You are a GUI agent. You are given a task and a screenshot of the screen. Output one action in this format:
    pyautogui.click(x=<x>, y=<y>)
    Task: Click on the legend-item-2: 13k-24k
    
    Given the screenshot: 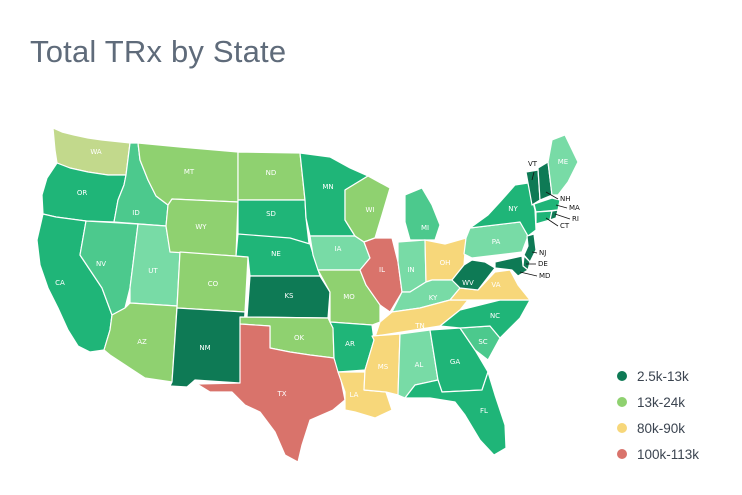 What is the action you would take?
    pyautogui.click(x=658, y=402)
    